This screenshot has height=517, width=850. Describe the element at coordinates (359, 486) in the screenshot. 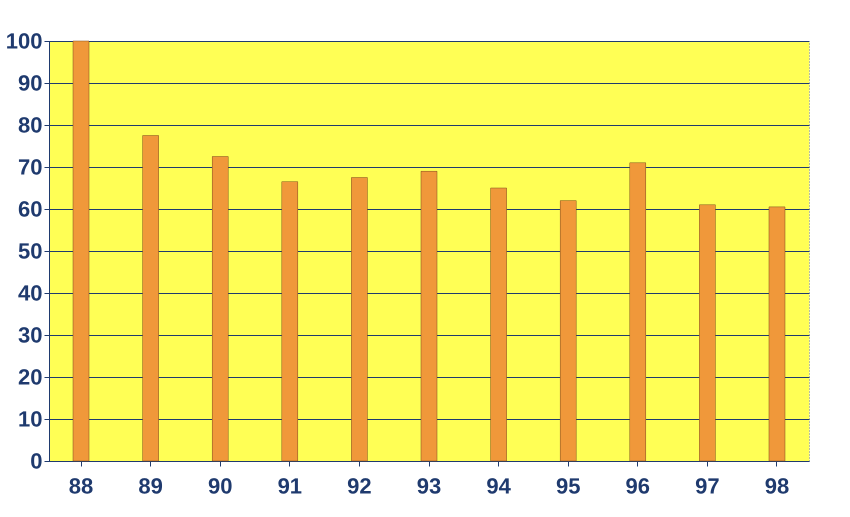

I see `x-tick-label: 92` at that location.